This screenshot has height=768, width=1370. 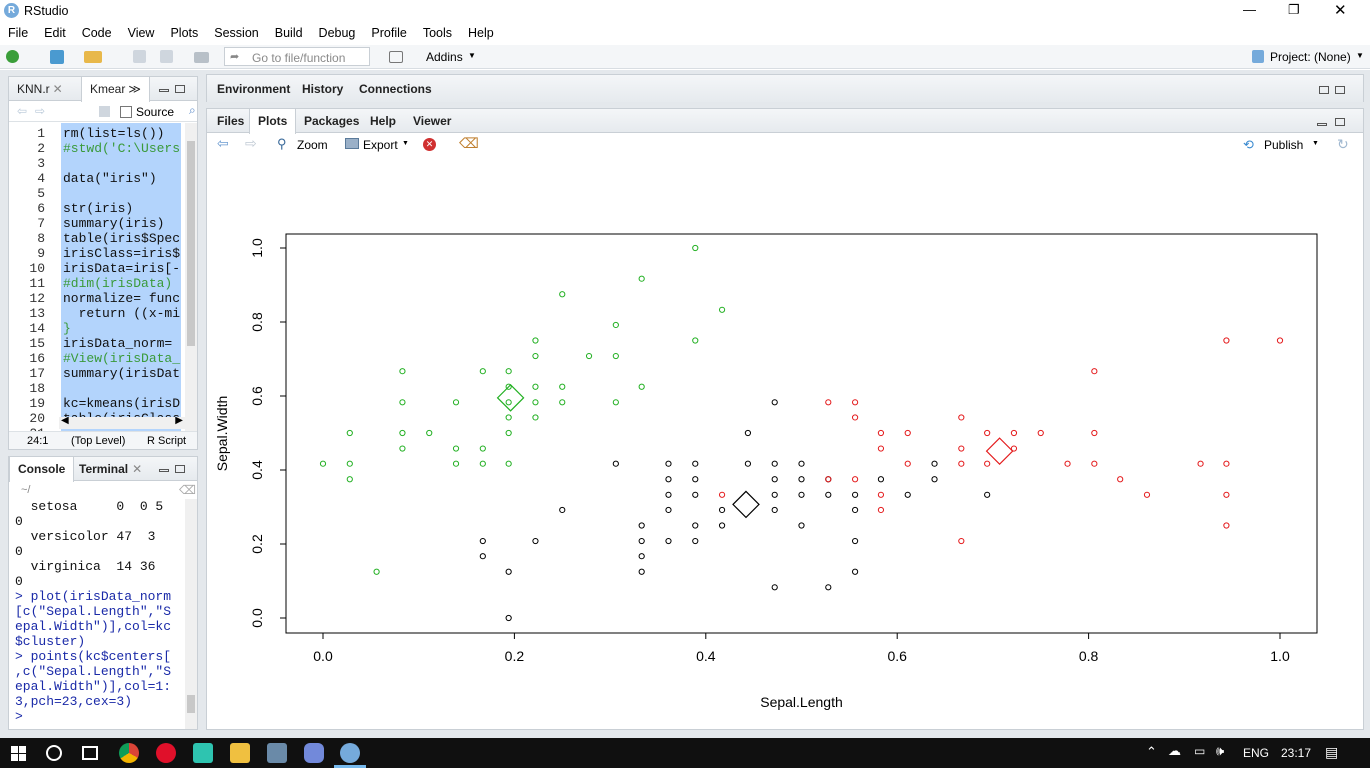 What do you see at coordinates (481, 33) in the screenshot?
I see `menu-help: Help` at bounding box center [481, 33].